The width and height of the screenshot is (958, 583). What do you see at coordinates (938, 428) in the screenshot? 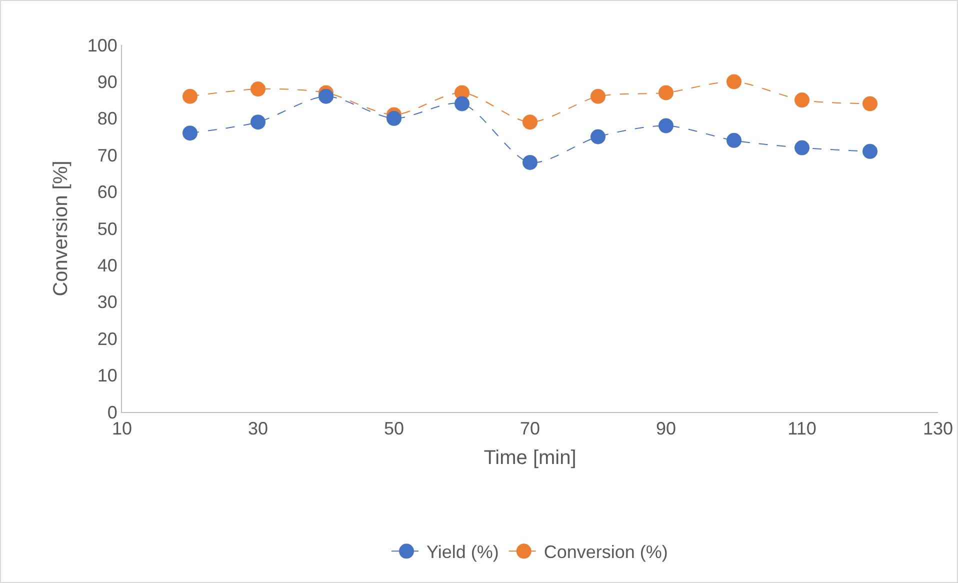
I see `x-tick-label: 130` at bounding box center [938, 428].